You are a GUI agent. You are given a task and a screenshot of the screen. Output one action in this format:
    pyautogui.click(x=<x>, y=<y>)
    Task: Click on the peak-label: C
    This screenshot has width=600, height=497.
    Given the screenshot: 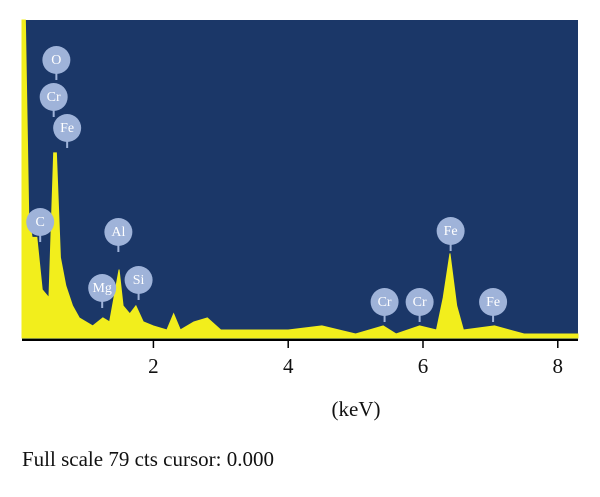 What is the action you would take?
    pyautogui.click(x=40, y=222)
    